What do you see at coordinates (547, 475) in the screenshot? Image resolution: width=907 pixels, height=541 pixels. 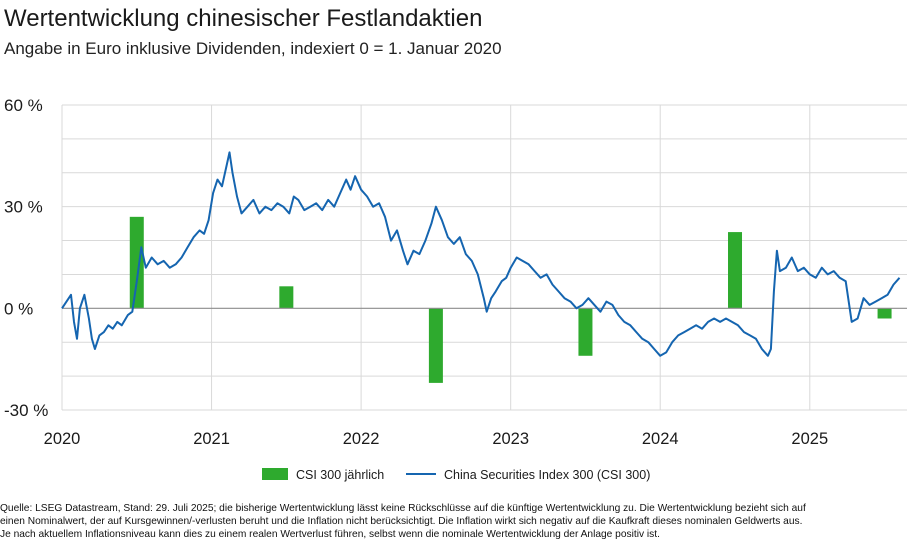 I see `legend-line-label: China Securities Index 300 (CSI 300)` at bounding box center [547, 475].